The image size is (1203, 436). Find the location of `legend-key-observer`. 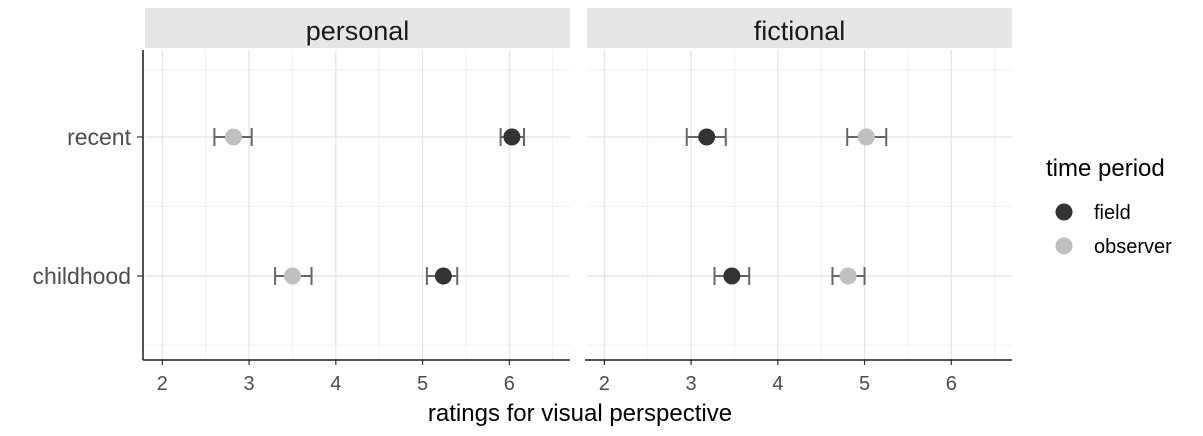

legend-key-observer is located at coordinates (1064, 246).